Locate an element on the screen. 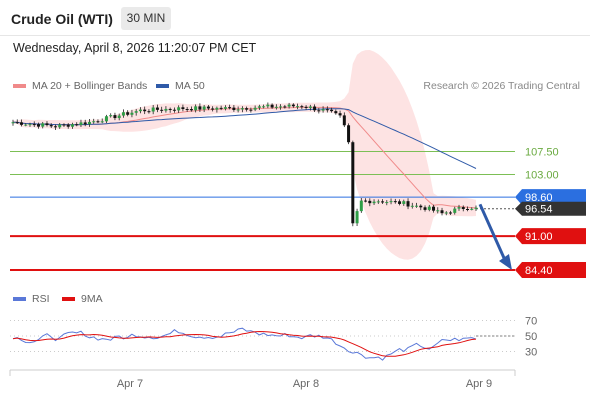  ma50-legend-label: MA 50 is located at coordinates (190, 86).